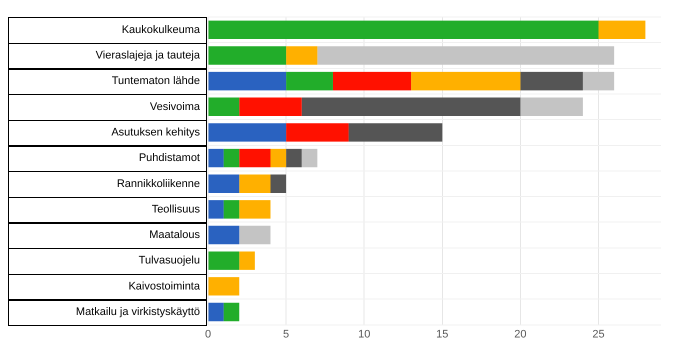 This screenshot has height=346, width=683. I want to click on x-tick-label: 25, so click(598, 334).